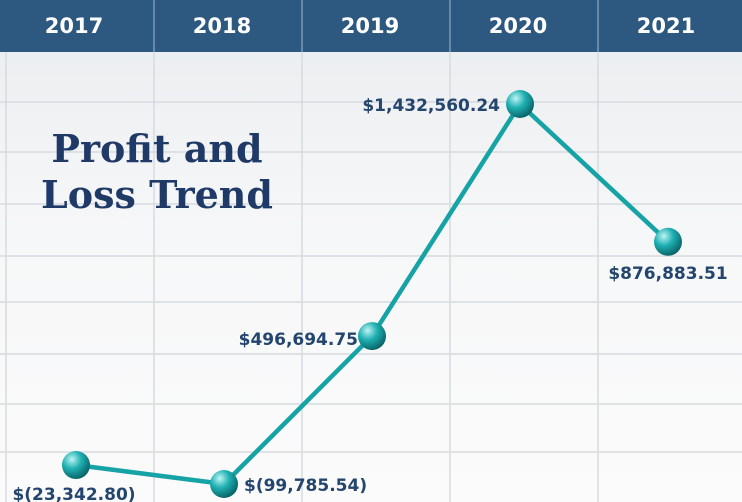 This screenshot has width=742, height=502. Describe the element at coordinates (305, 486) in the screenshot. I see `value-label: $(99,785.54)` at that location.